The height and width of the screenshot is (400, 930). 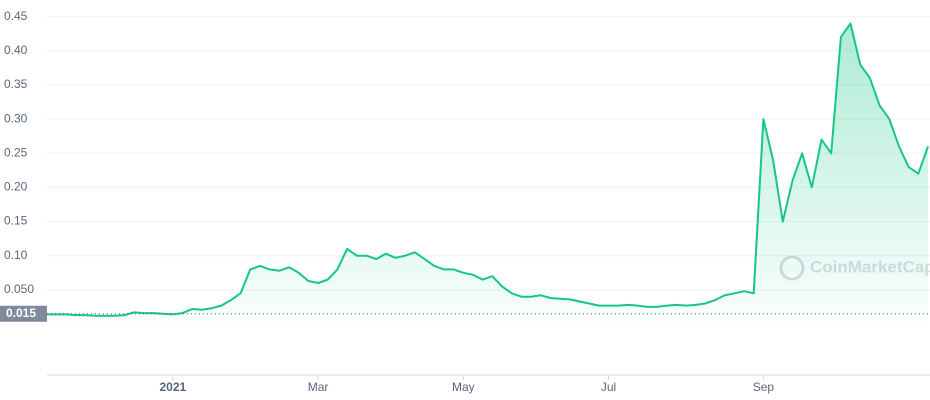 What do you see at coordinates (16, 187) in the screenshot?
I see `y-tick-label: 0.20` at bounding box center [16, 187].